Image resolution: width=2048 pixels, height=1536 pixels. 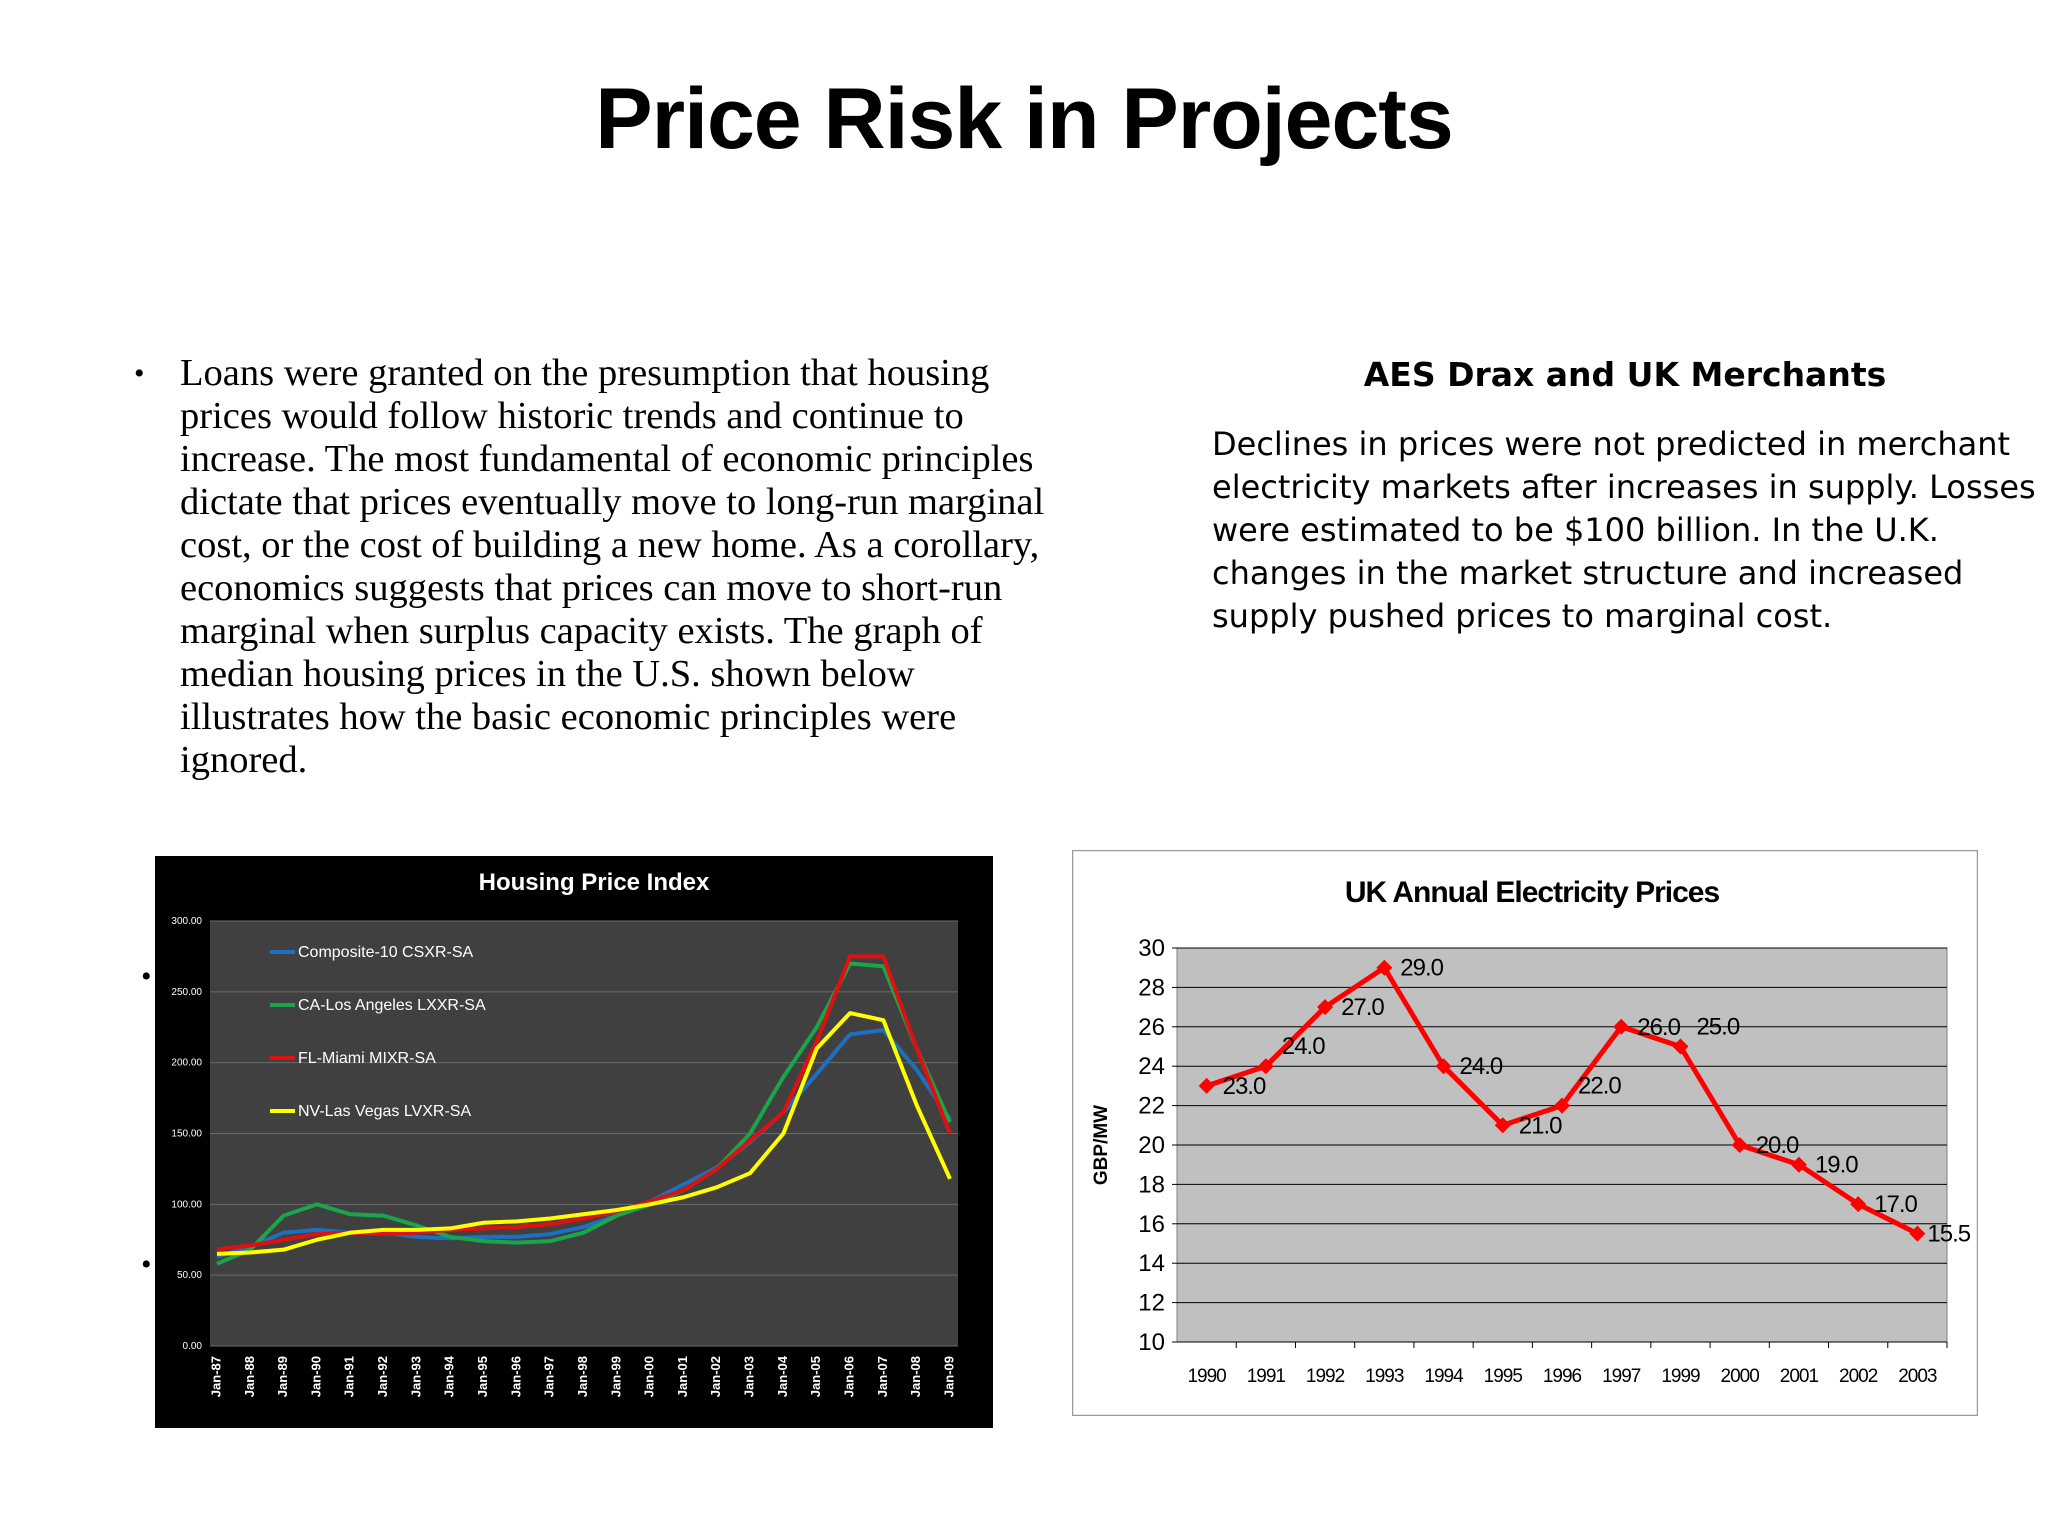 What do you see at coordinates (1948, 1234) in the screenshot?
I see `data-label: 15.5` at bounding box center [1948, 1234].